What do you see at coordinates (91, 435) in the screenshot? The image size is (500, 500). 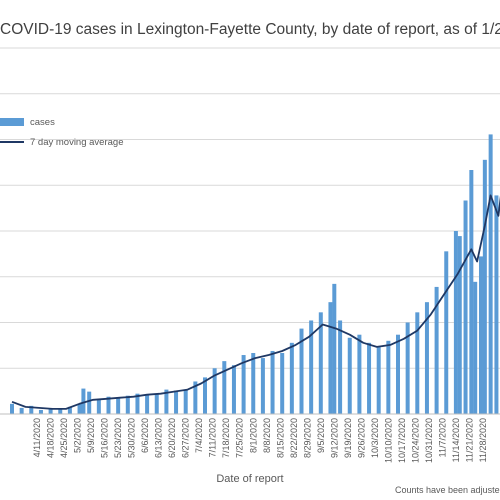 I see `x-tick-label-4: 5/9/2020` at bounding box center [91, 435].